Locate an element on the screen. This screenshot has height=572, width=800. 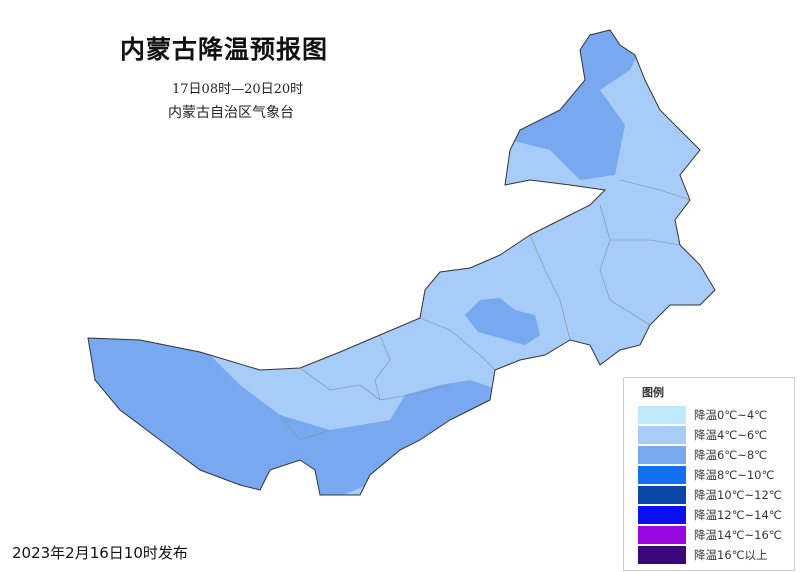
legend-item: 降温8℃~10℃ is located at coordinates (706, 475).